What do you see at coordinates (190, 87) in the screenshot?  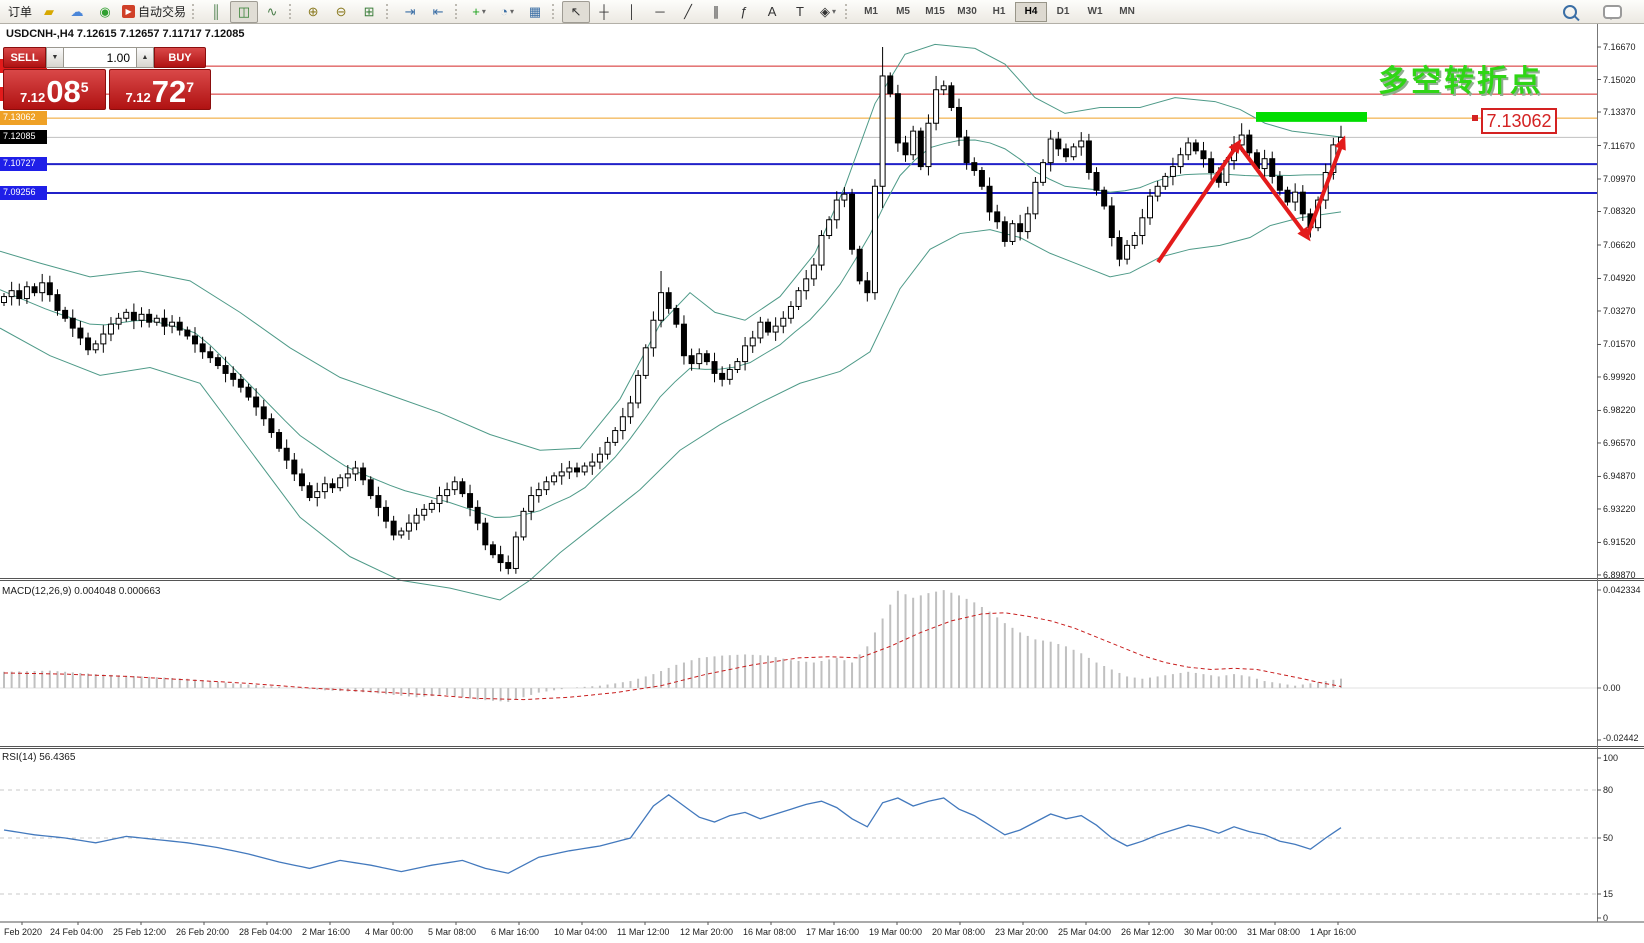 I see `buy-price-pip: 7` at bounding box center [190, 87].